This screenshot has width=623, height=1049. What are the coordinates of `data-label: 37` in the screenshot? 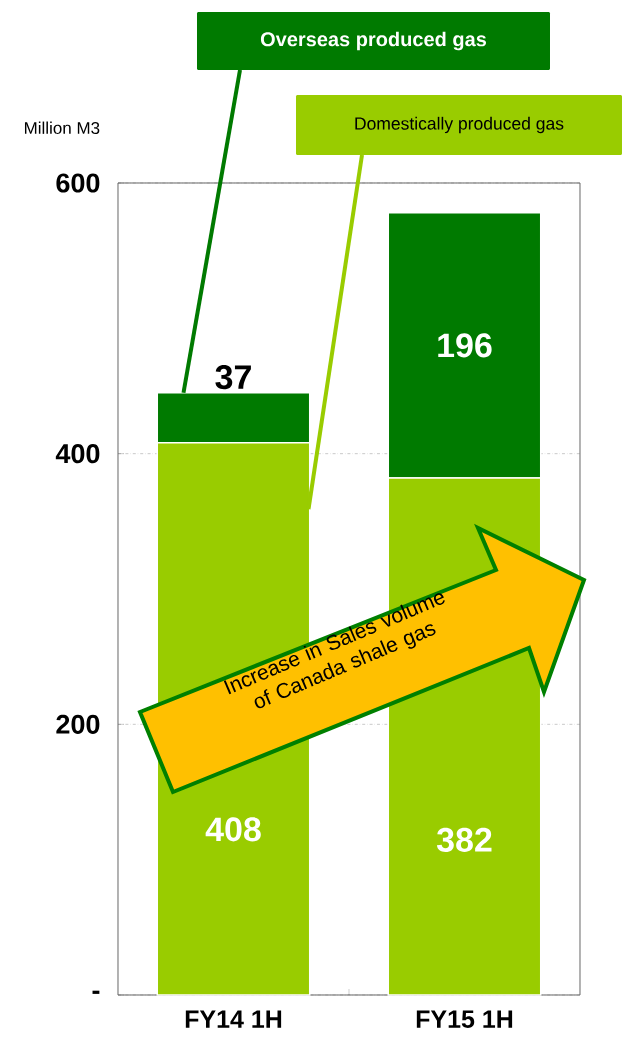 It's located at (233, 377).